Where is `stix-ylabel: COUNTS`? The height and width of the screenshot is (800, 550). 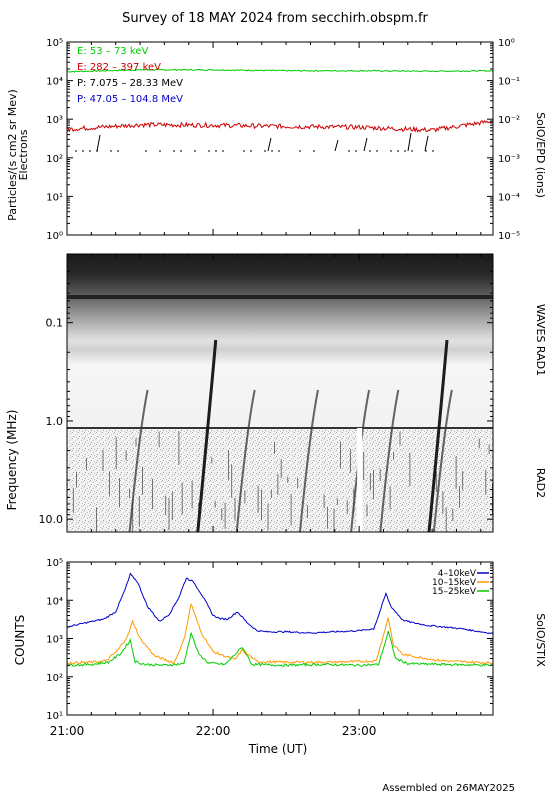
stix-ylabel: COUNTS is located at coordinates (20, 640).